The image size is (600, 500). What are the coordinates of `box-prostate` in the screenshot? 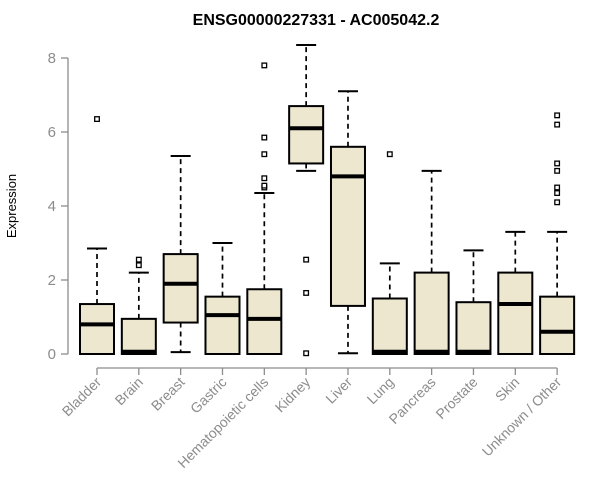 It's located at (473, 302).